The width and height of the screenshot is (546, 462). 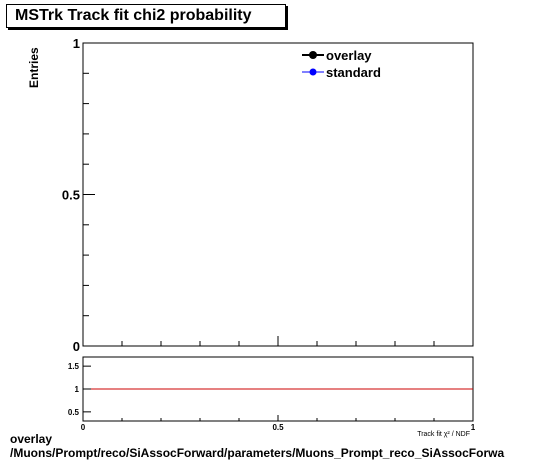 What do you see at coordinates (71, 195) in the screenshot?
I see `main-y-tick-label: 0.5` at bounding box center [71, 195].